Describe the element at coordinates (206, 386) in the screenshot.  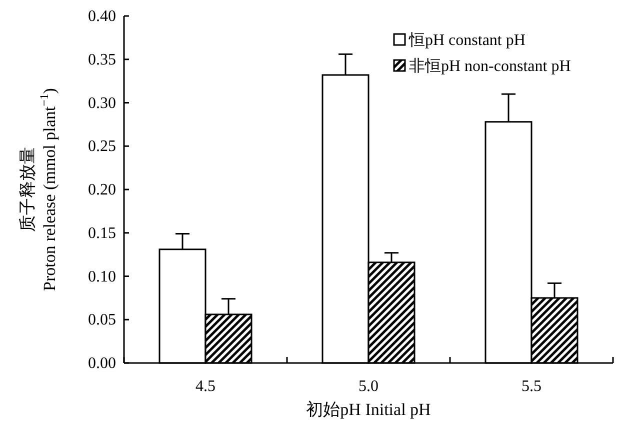
I see `x-tick-label: 4.5` at that location.